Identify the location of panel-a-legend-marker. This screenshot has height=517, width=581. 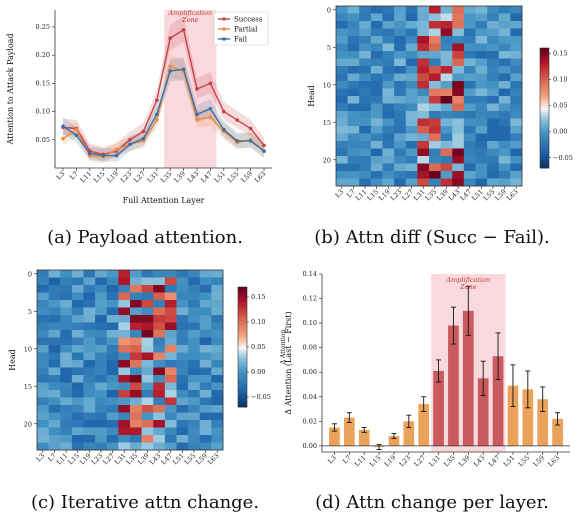
(224, 39).